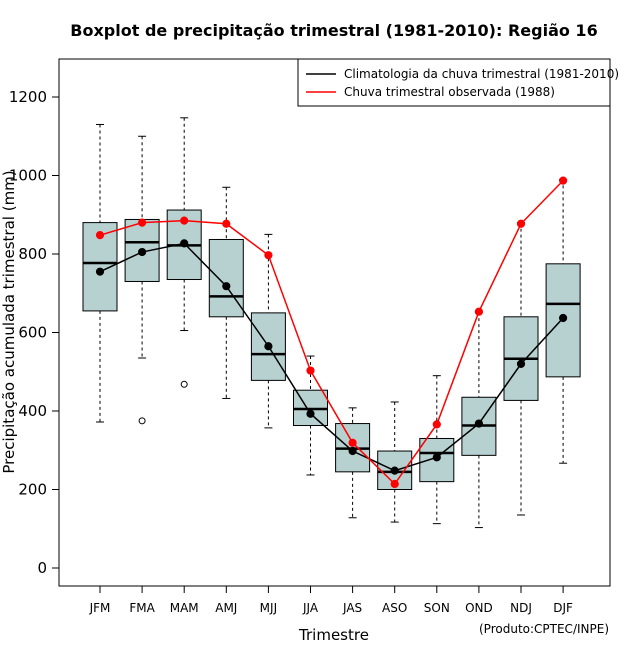 This screenshot has width=640, height=660. Describe the element at coordinates (310, 608) in the screenshot. I see `x-tick-label-jja: JJA` at that location.